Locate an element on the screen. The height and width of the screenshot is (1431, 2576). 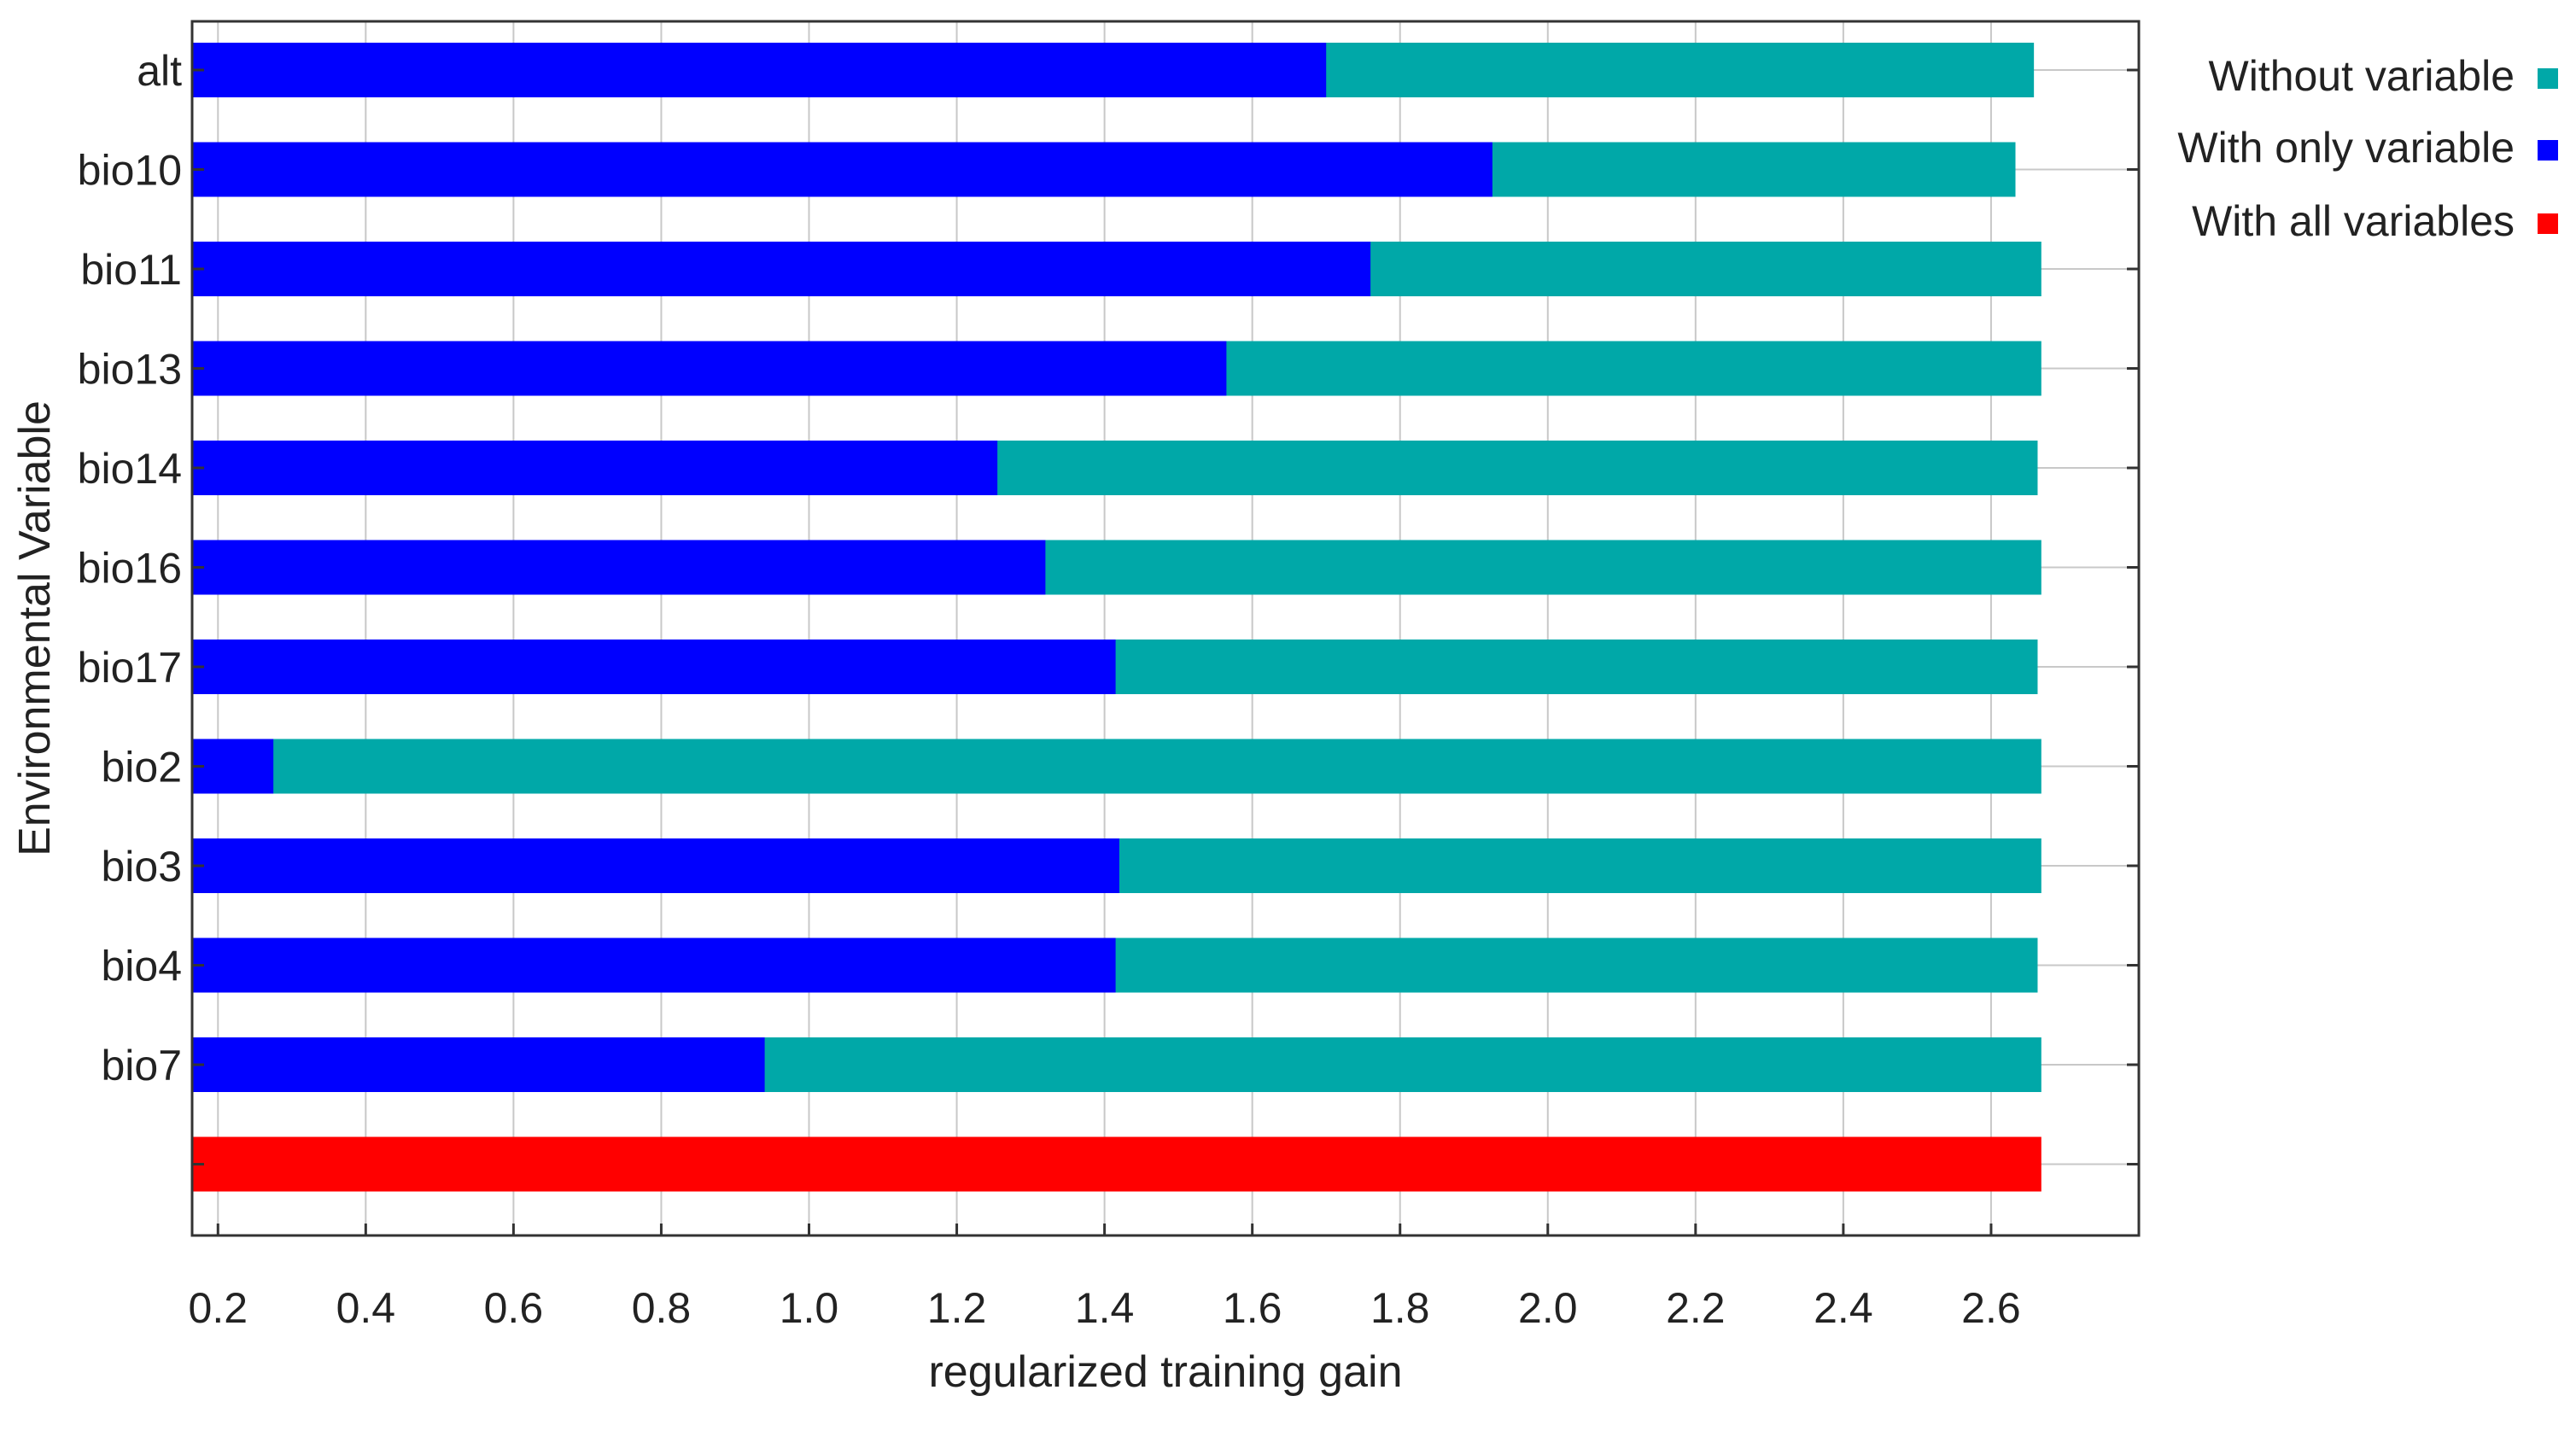
x-tick-label: 2.2 is located at coordinates (1696, 1308).